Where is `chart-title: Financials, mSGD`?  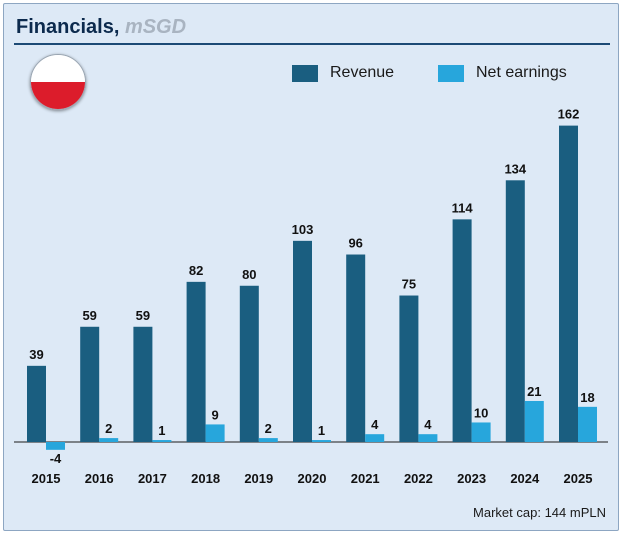 chart-title: Financials, mSGD is located at coordinates (101, 27).